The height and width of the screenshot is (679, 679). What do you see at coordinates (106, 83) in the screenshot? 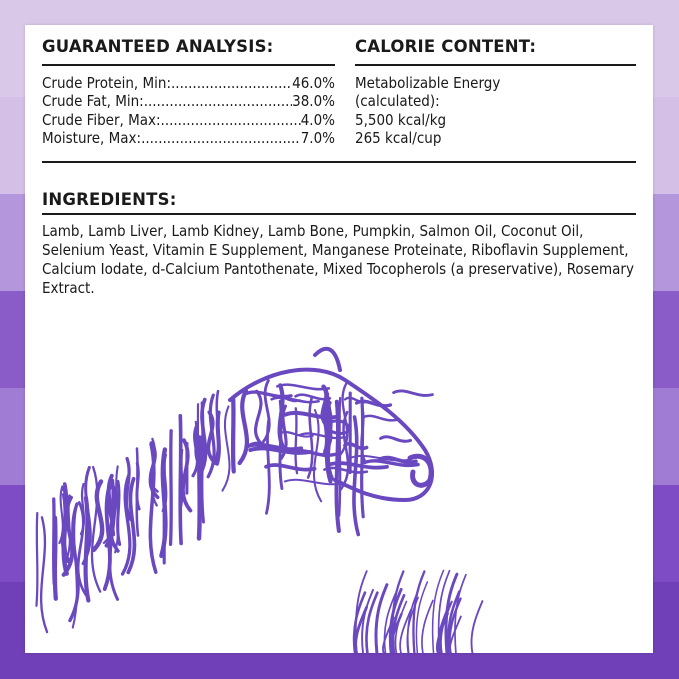
I see `row-label: Crude Protein, Min:` at bounding box center [106, 83].